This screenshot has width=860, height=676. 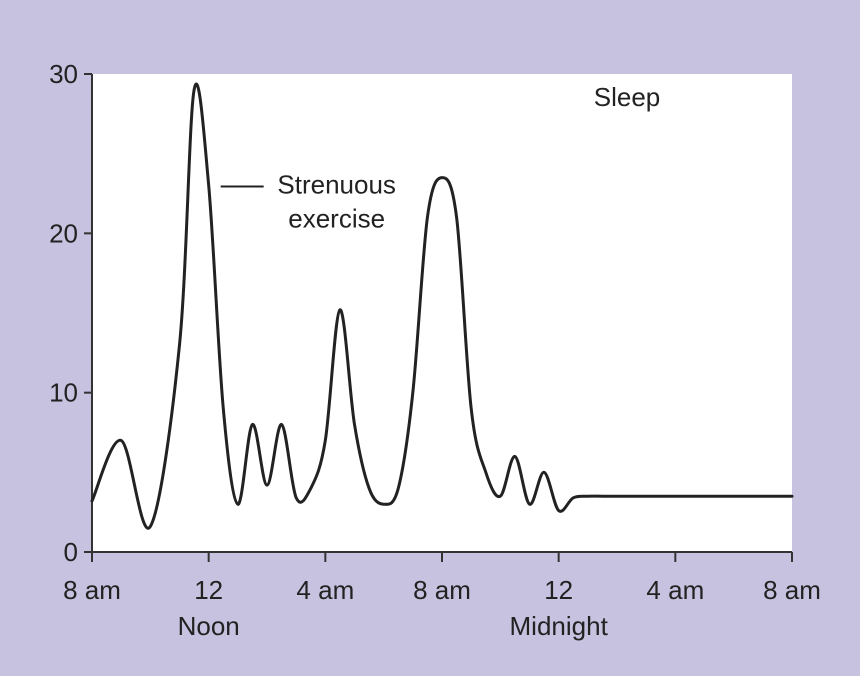 What do you see at coordinates (63, 74) in the screenshot?
I see `y-tick-label: 30` at bounding box center [63, 74].